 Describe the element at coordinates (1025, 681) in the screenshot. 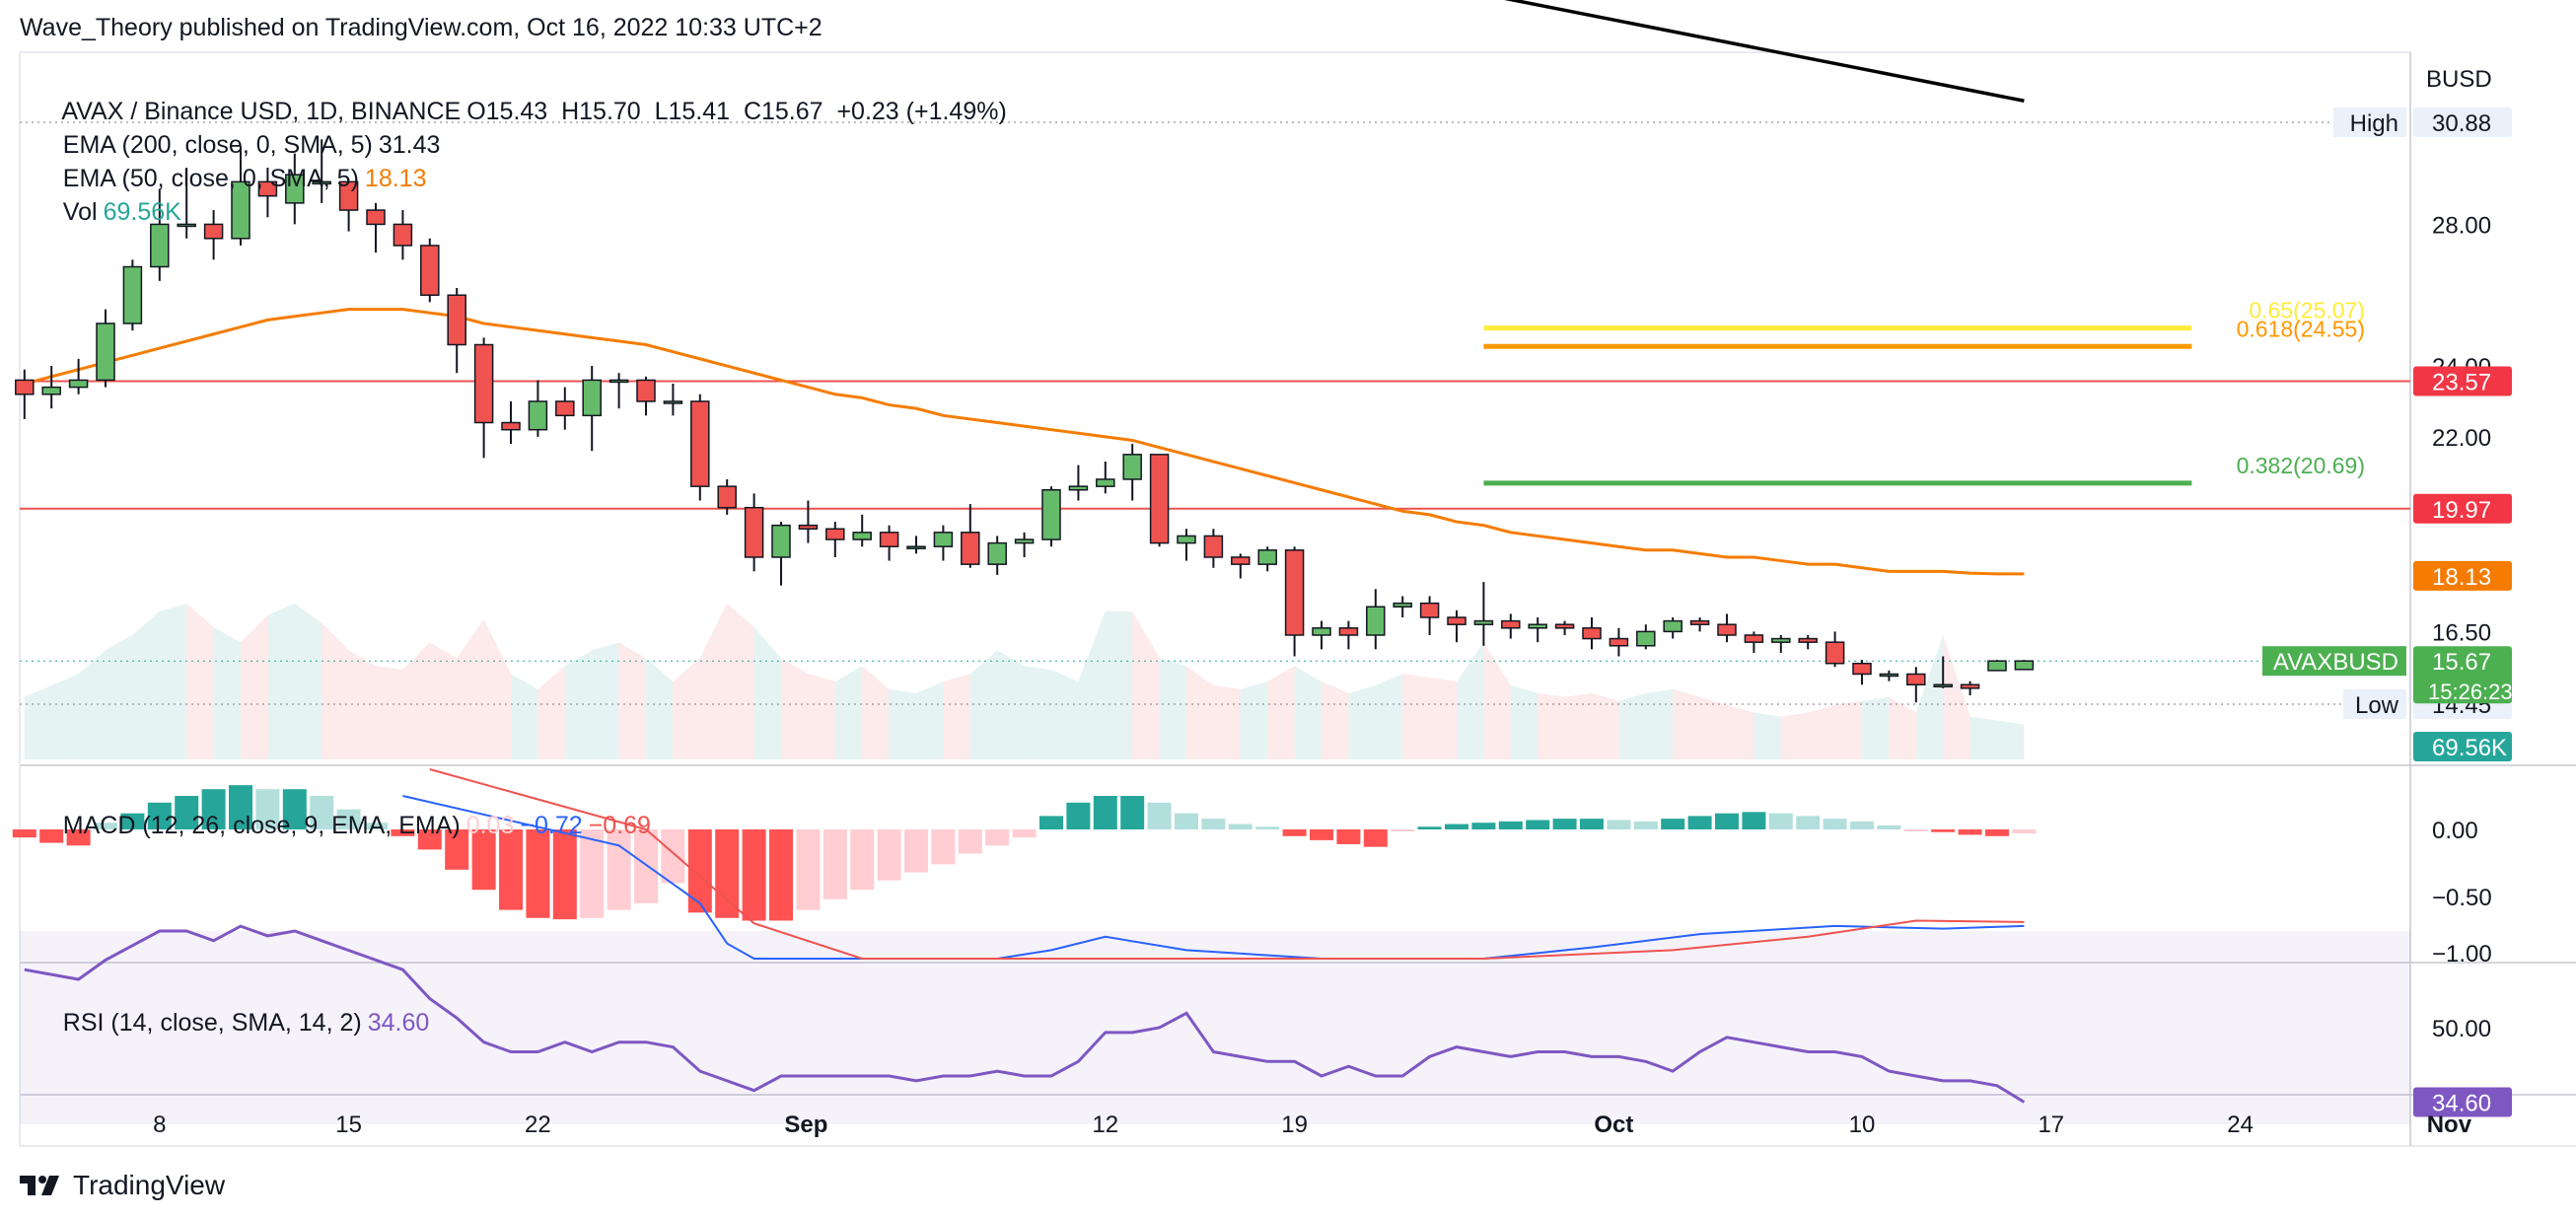

I see `volume-area` at that location.